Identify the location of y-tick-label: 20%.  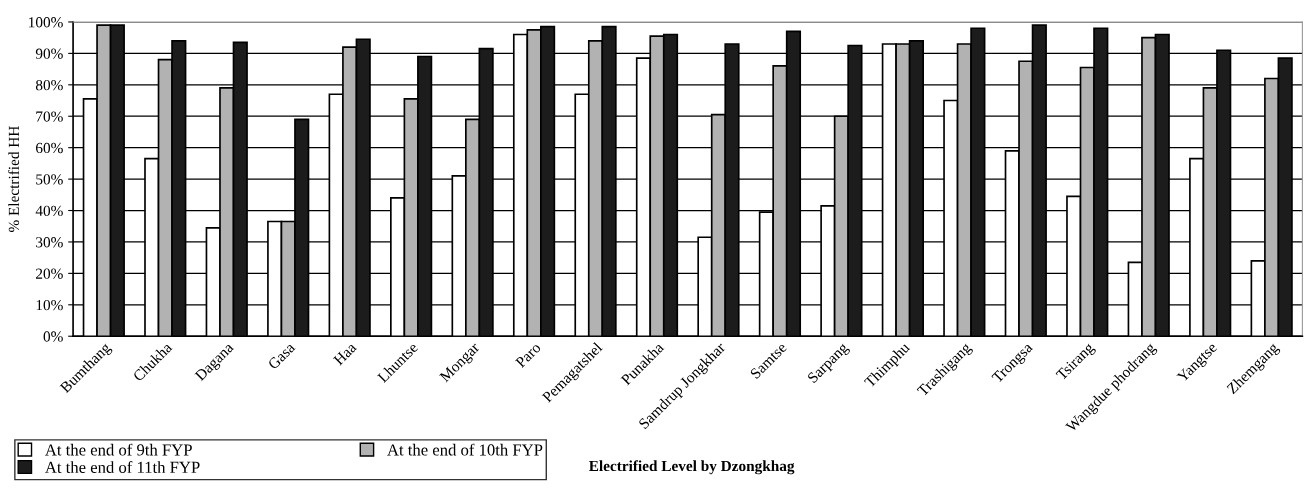
(49, 273).